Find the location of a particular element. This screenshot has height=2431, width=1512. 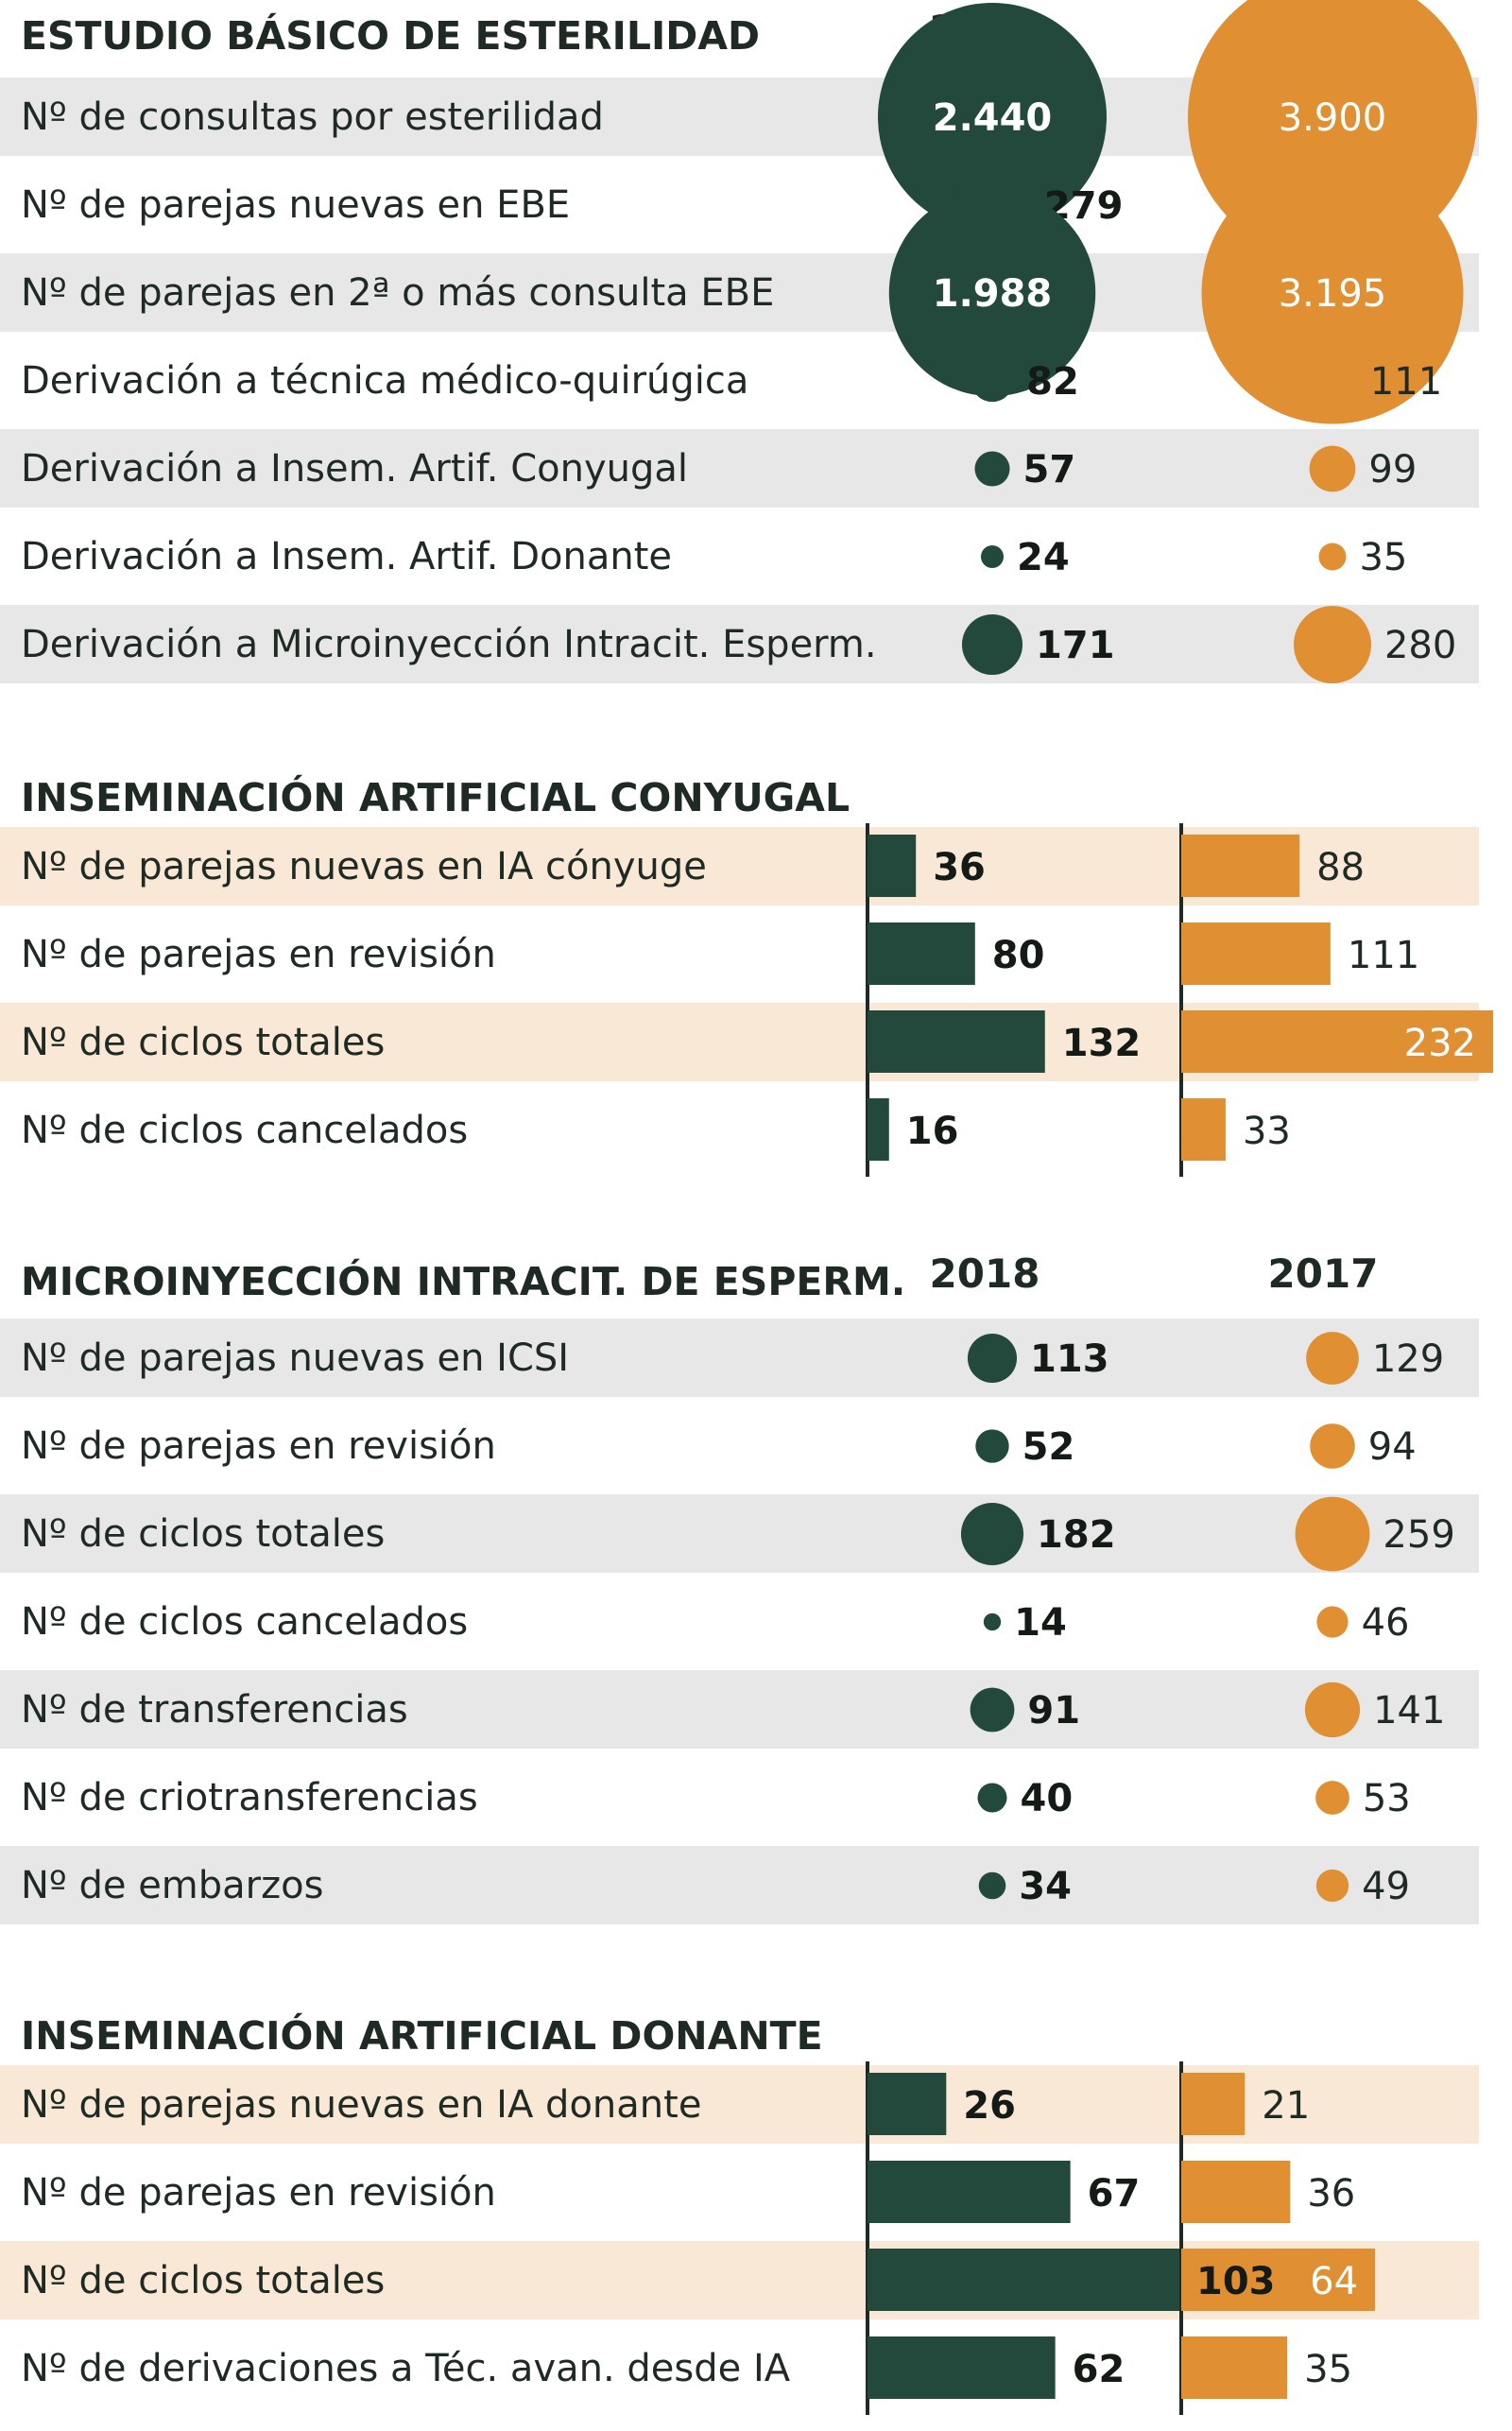

section-title: MICROINYECCIÓN INTRACIT. DE ESPERM. is located at coordinates (463, 1281).